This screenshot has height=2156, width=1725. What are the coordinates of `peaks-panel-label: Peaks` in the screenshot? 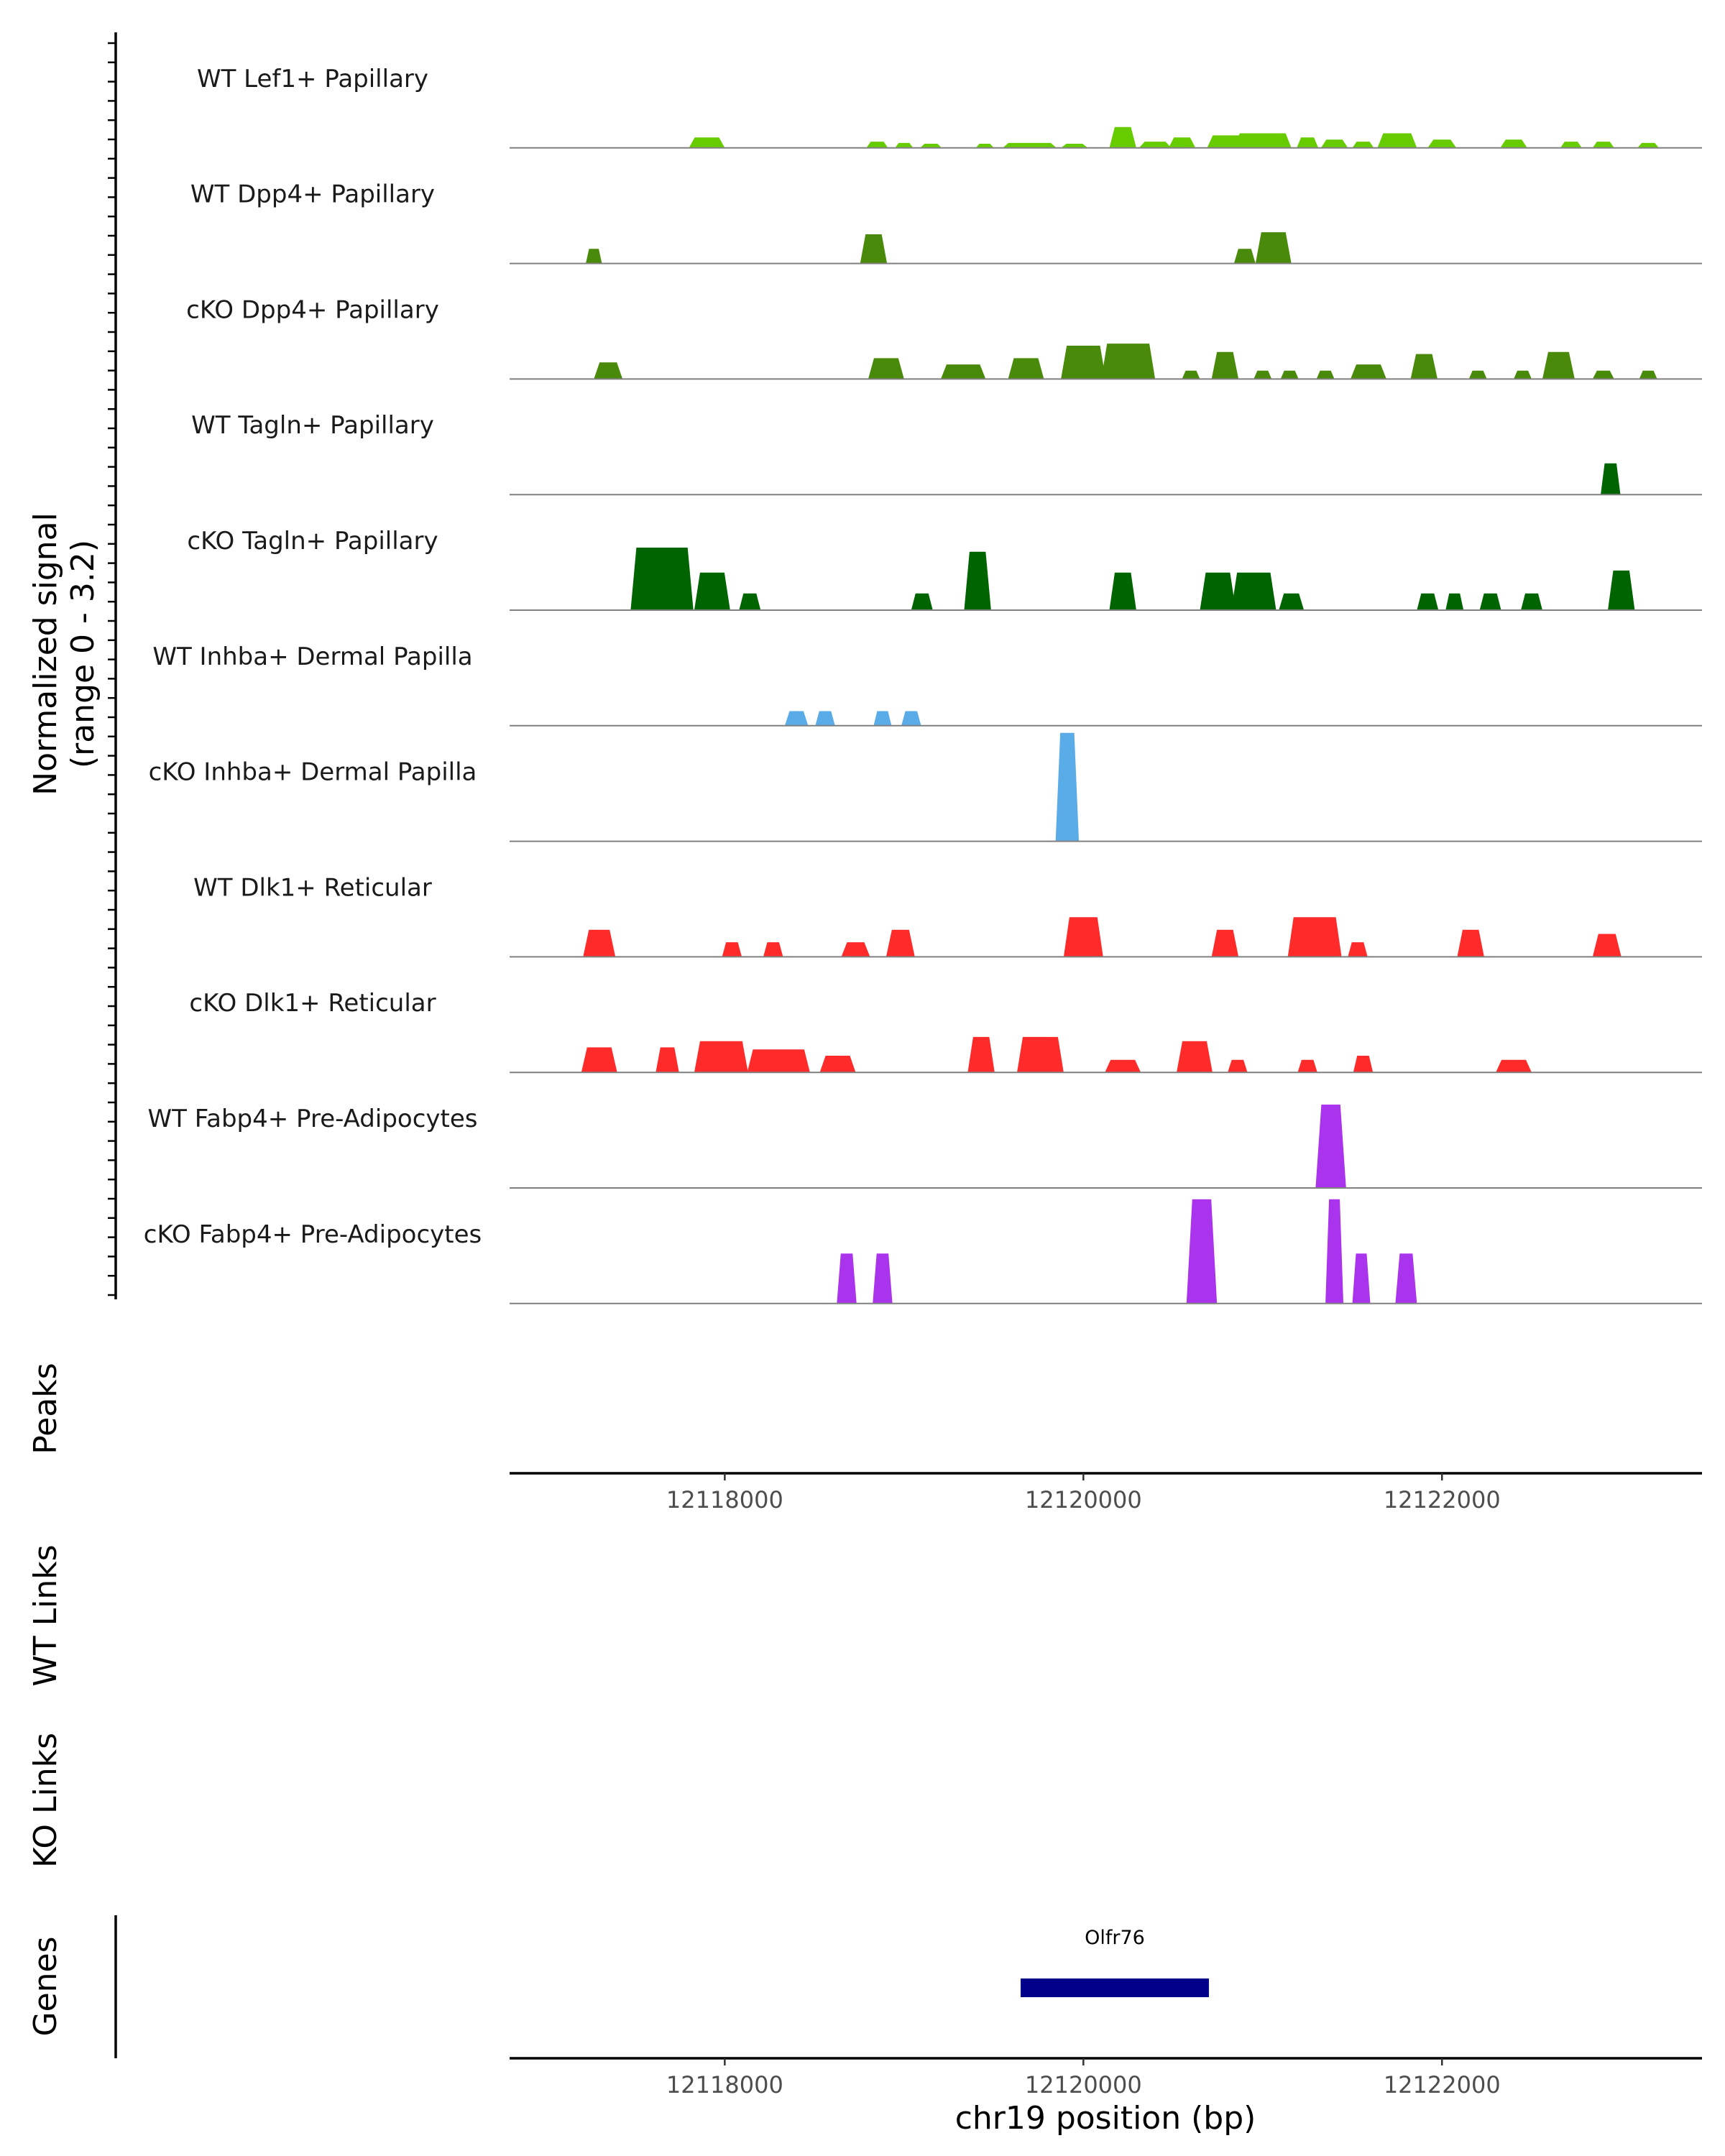 It's located at (45, 1409).